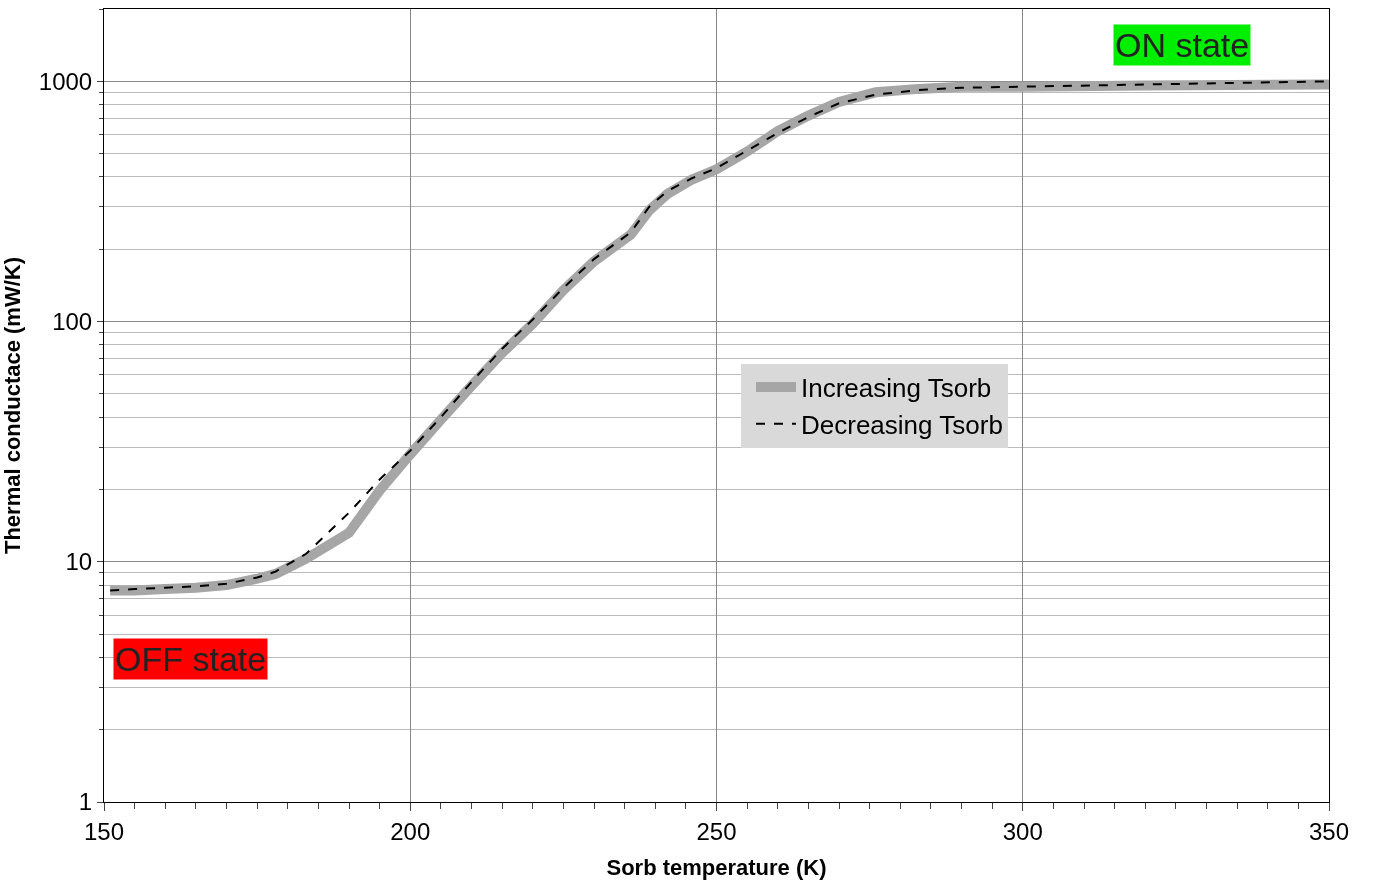 Image resolution: width=1384 pixels, height=883 pixels. I want to click on x-tick-label: 350, so click(1329, 831).